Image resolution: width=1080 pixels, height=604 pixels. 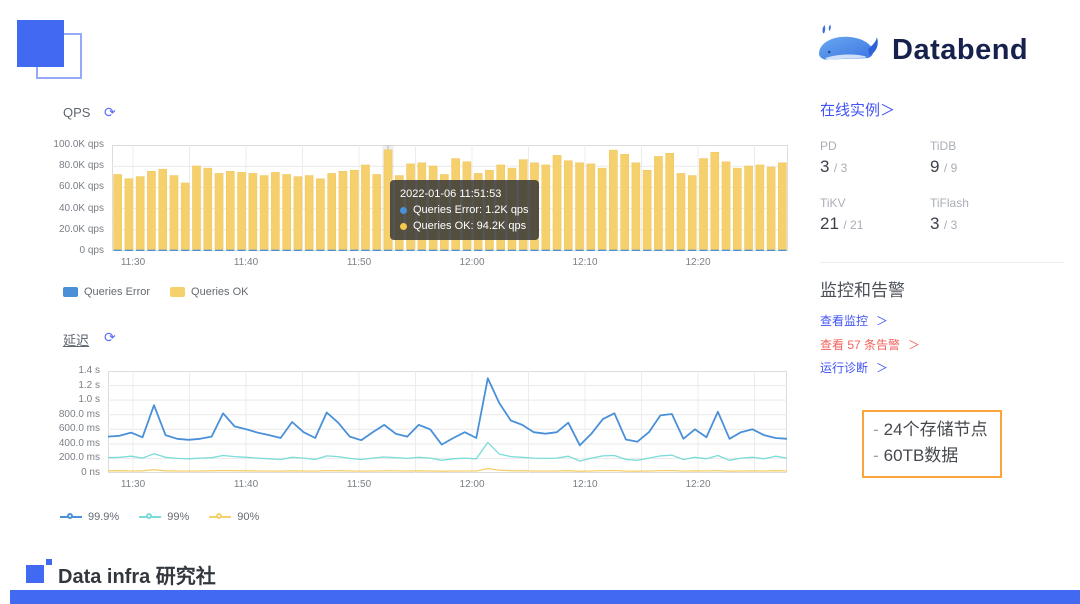 I want to click on online-instances-link: 在线实例＞, so click(x=857, y=109).